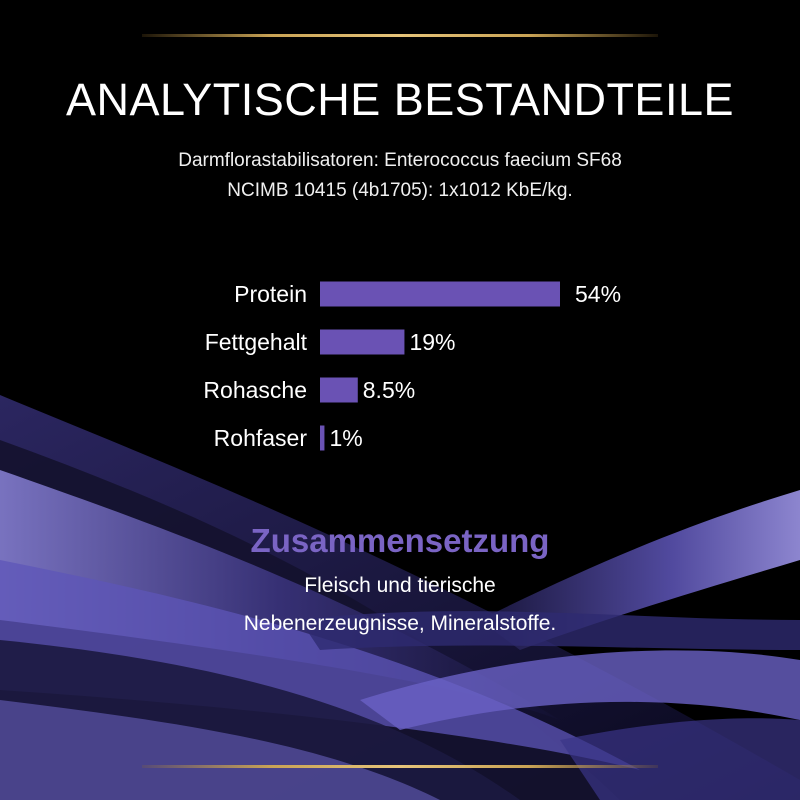 The image size is (800, 800). I want to click on bar-value-protein: 54%, so click(598, 294).